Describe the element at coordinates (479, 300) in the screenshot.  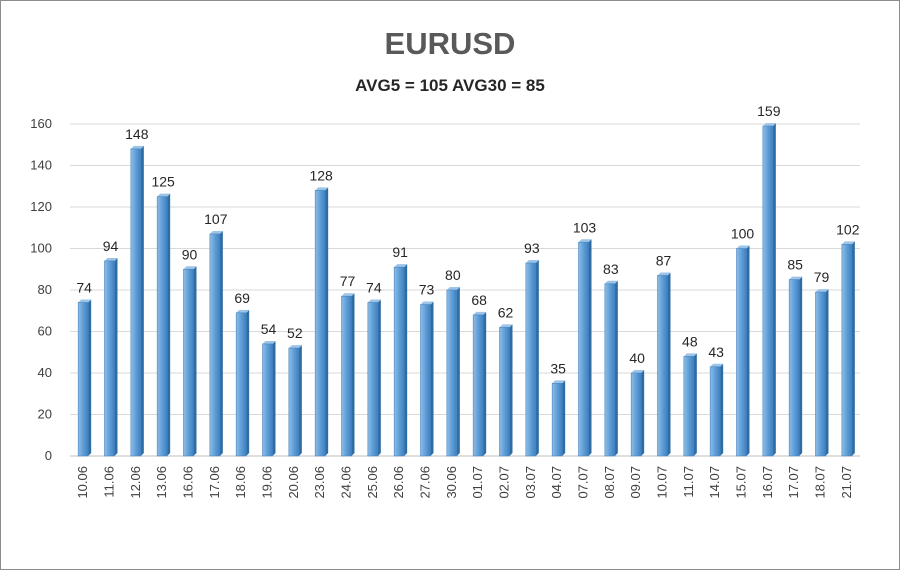
I see `data-label: 68` at that location.